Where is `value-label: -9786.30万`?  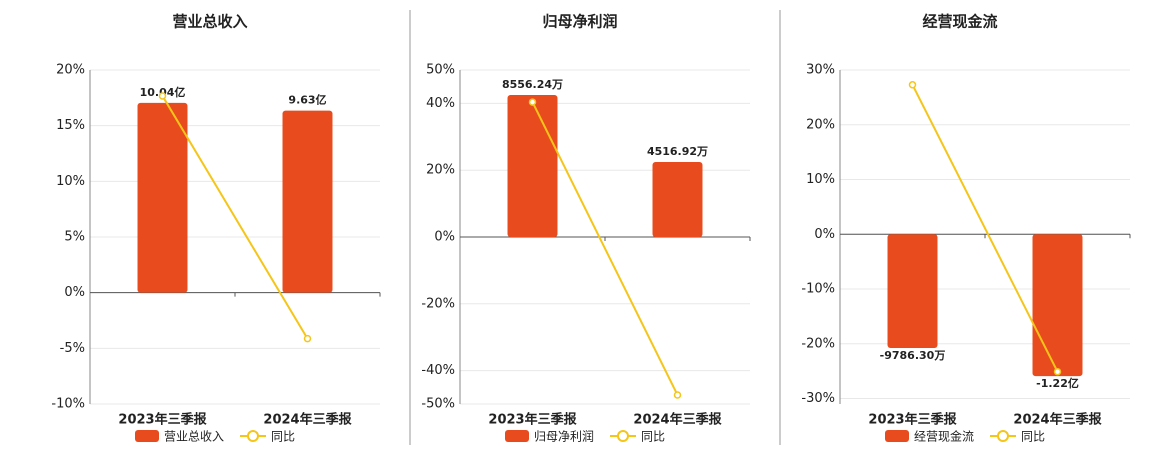 value-label: -9786.30万 is located at coordinates (913, 355).